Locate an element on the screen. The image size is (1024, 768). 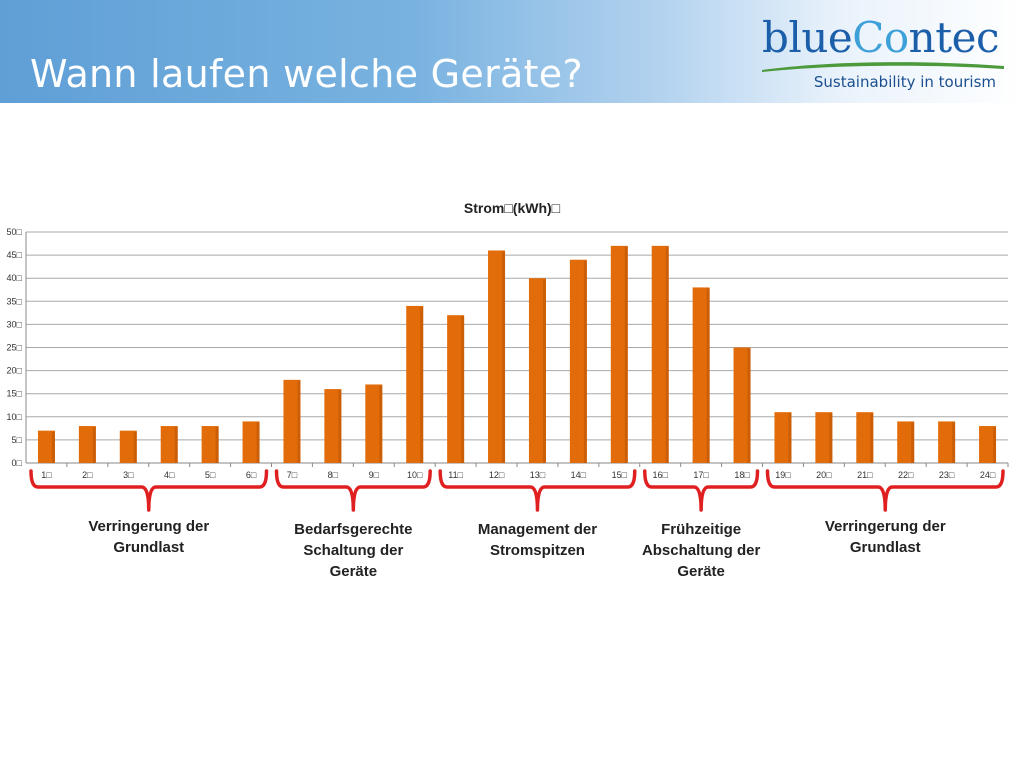
x-tick-label: 23□ is located at coordinates (947, 475).